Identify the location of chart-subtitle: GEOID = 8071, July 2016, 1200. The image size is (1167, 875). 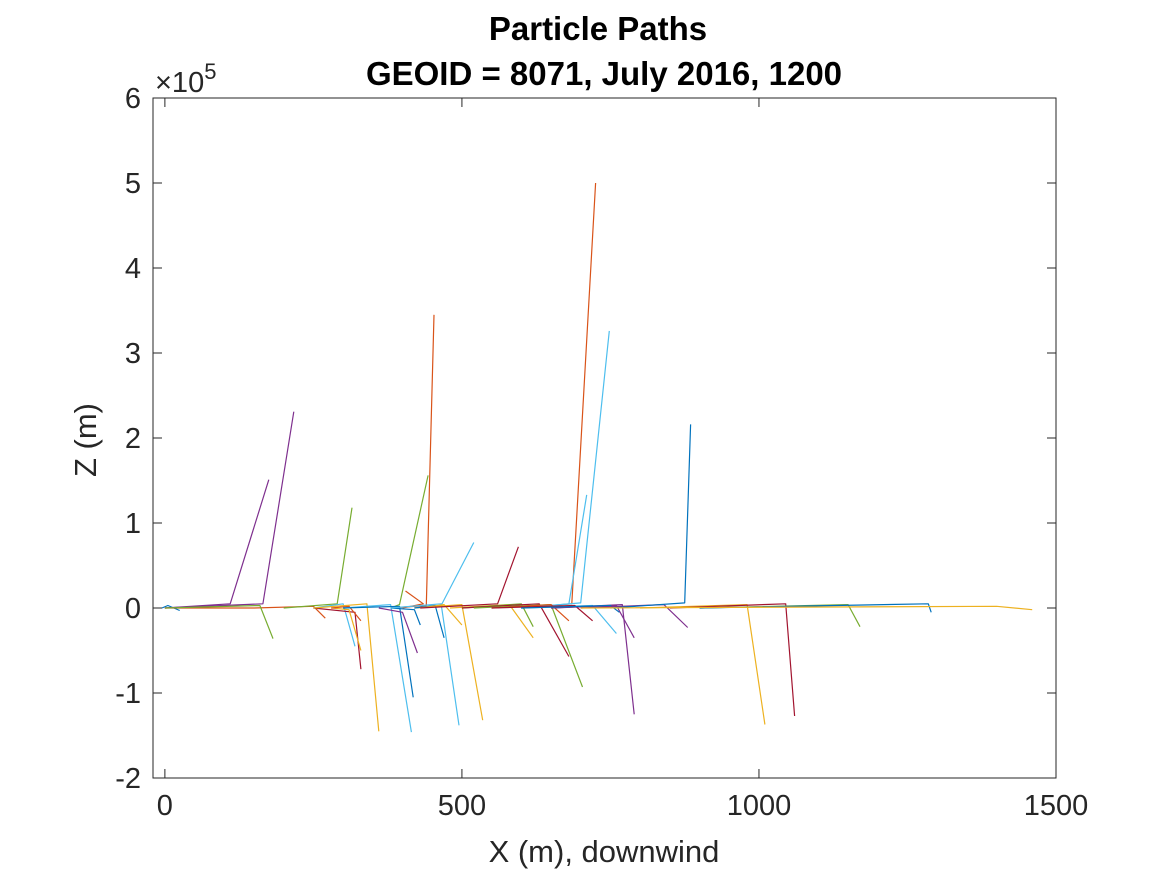
(604, 73).